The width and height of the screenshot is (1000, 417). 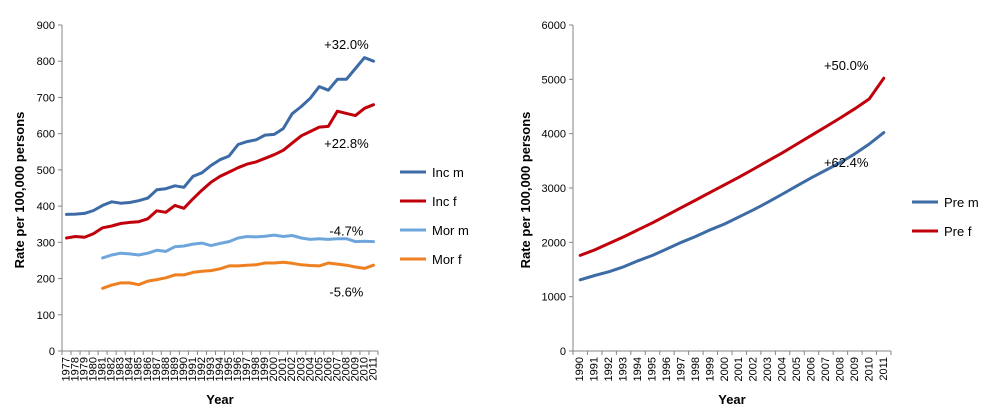 I want to click on annotation-label: +32.0%, so click(x=346, y=44).